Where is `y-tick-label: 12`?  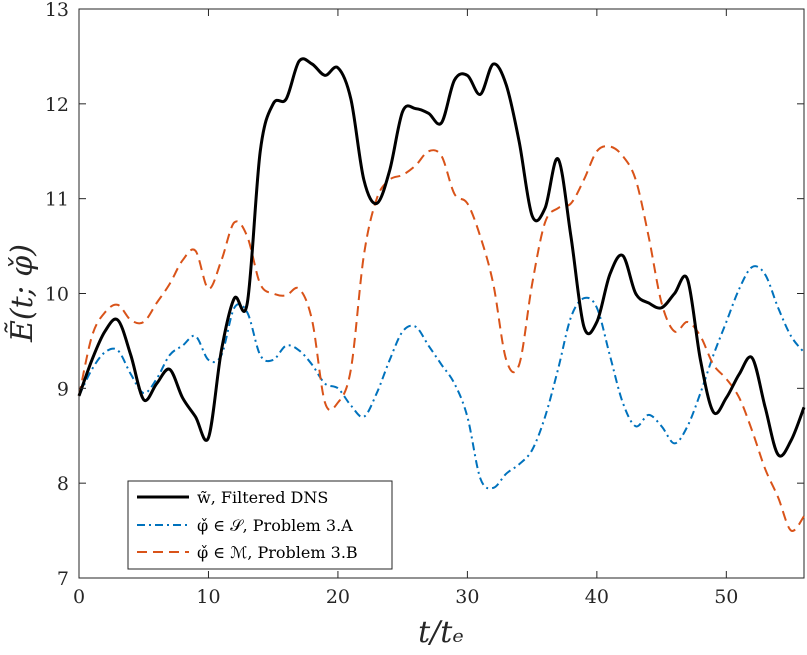 y-tick-label: 12 is located at coordinates (57, 105).